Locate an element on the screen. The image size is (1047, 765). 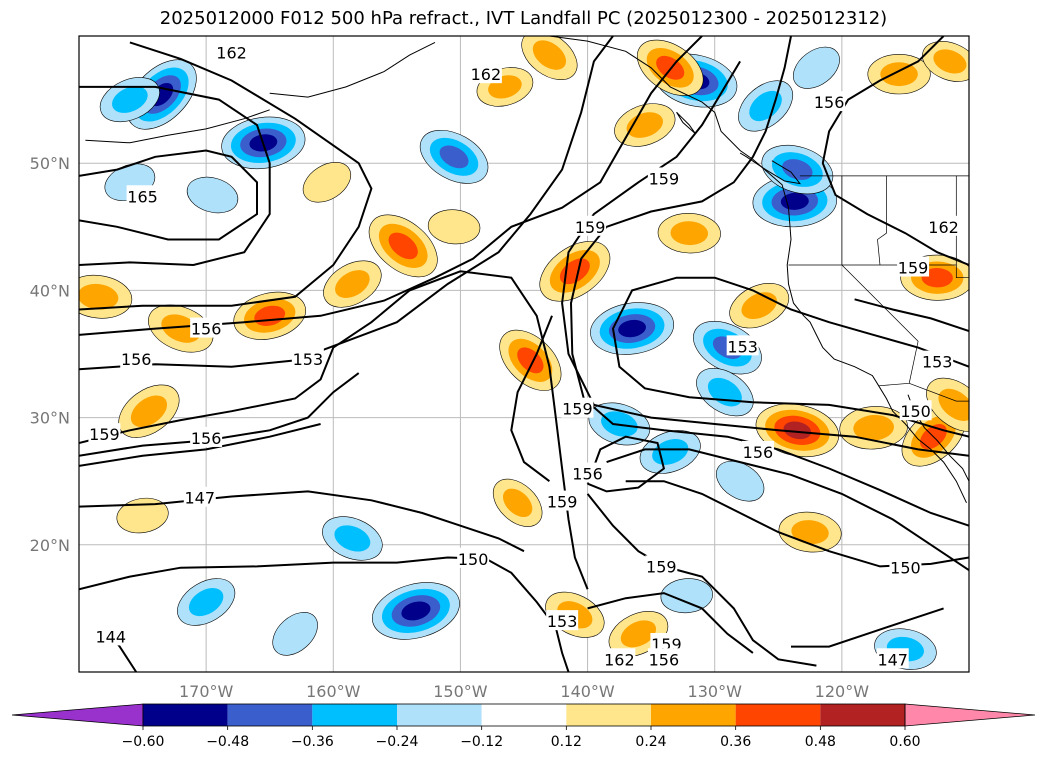
y-tick-label: 40°N is located at coordinates (50, 290).